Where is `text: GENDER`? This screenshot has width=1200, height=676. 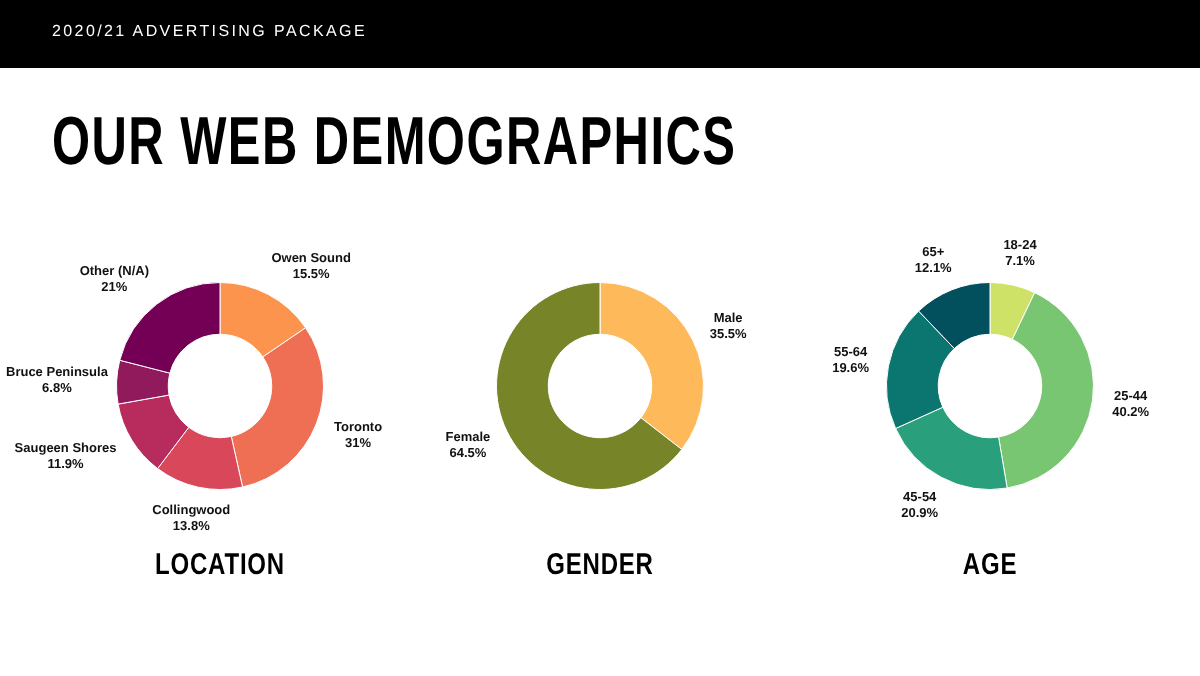
text: GENDER is located at coordinates (600, 565).